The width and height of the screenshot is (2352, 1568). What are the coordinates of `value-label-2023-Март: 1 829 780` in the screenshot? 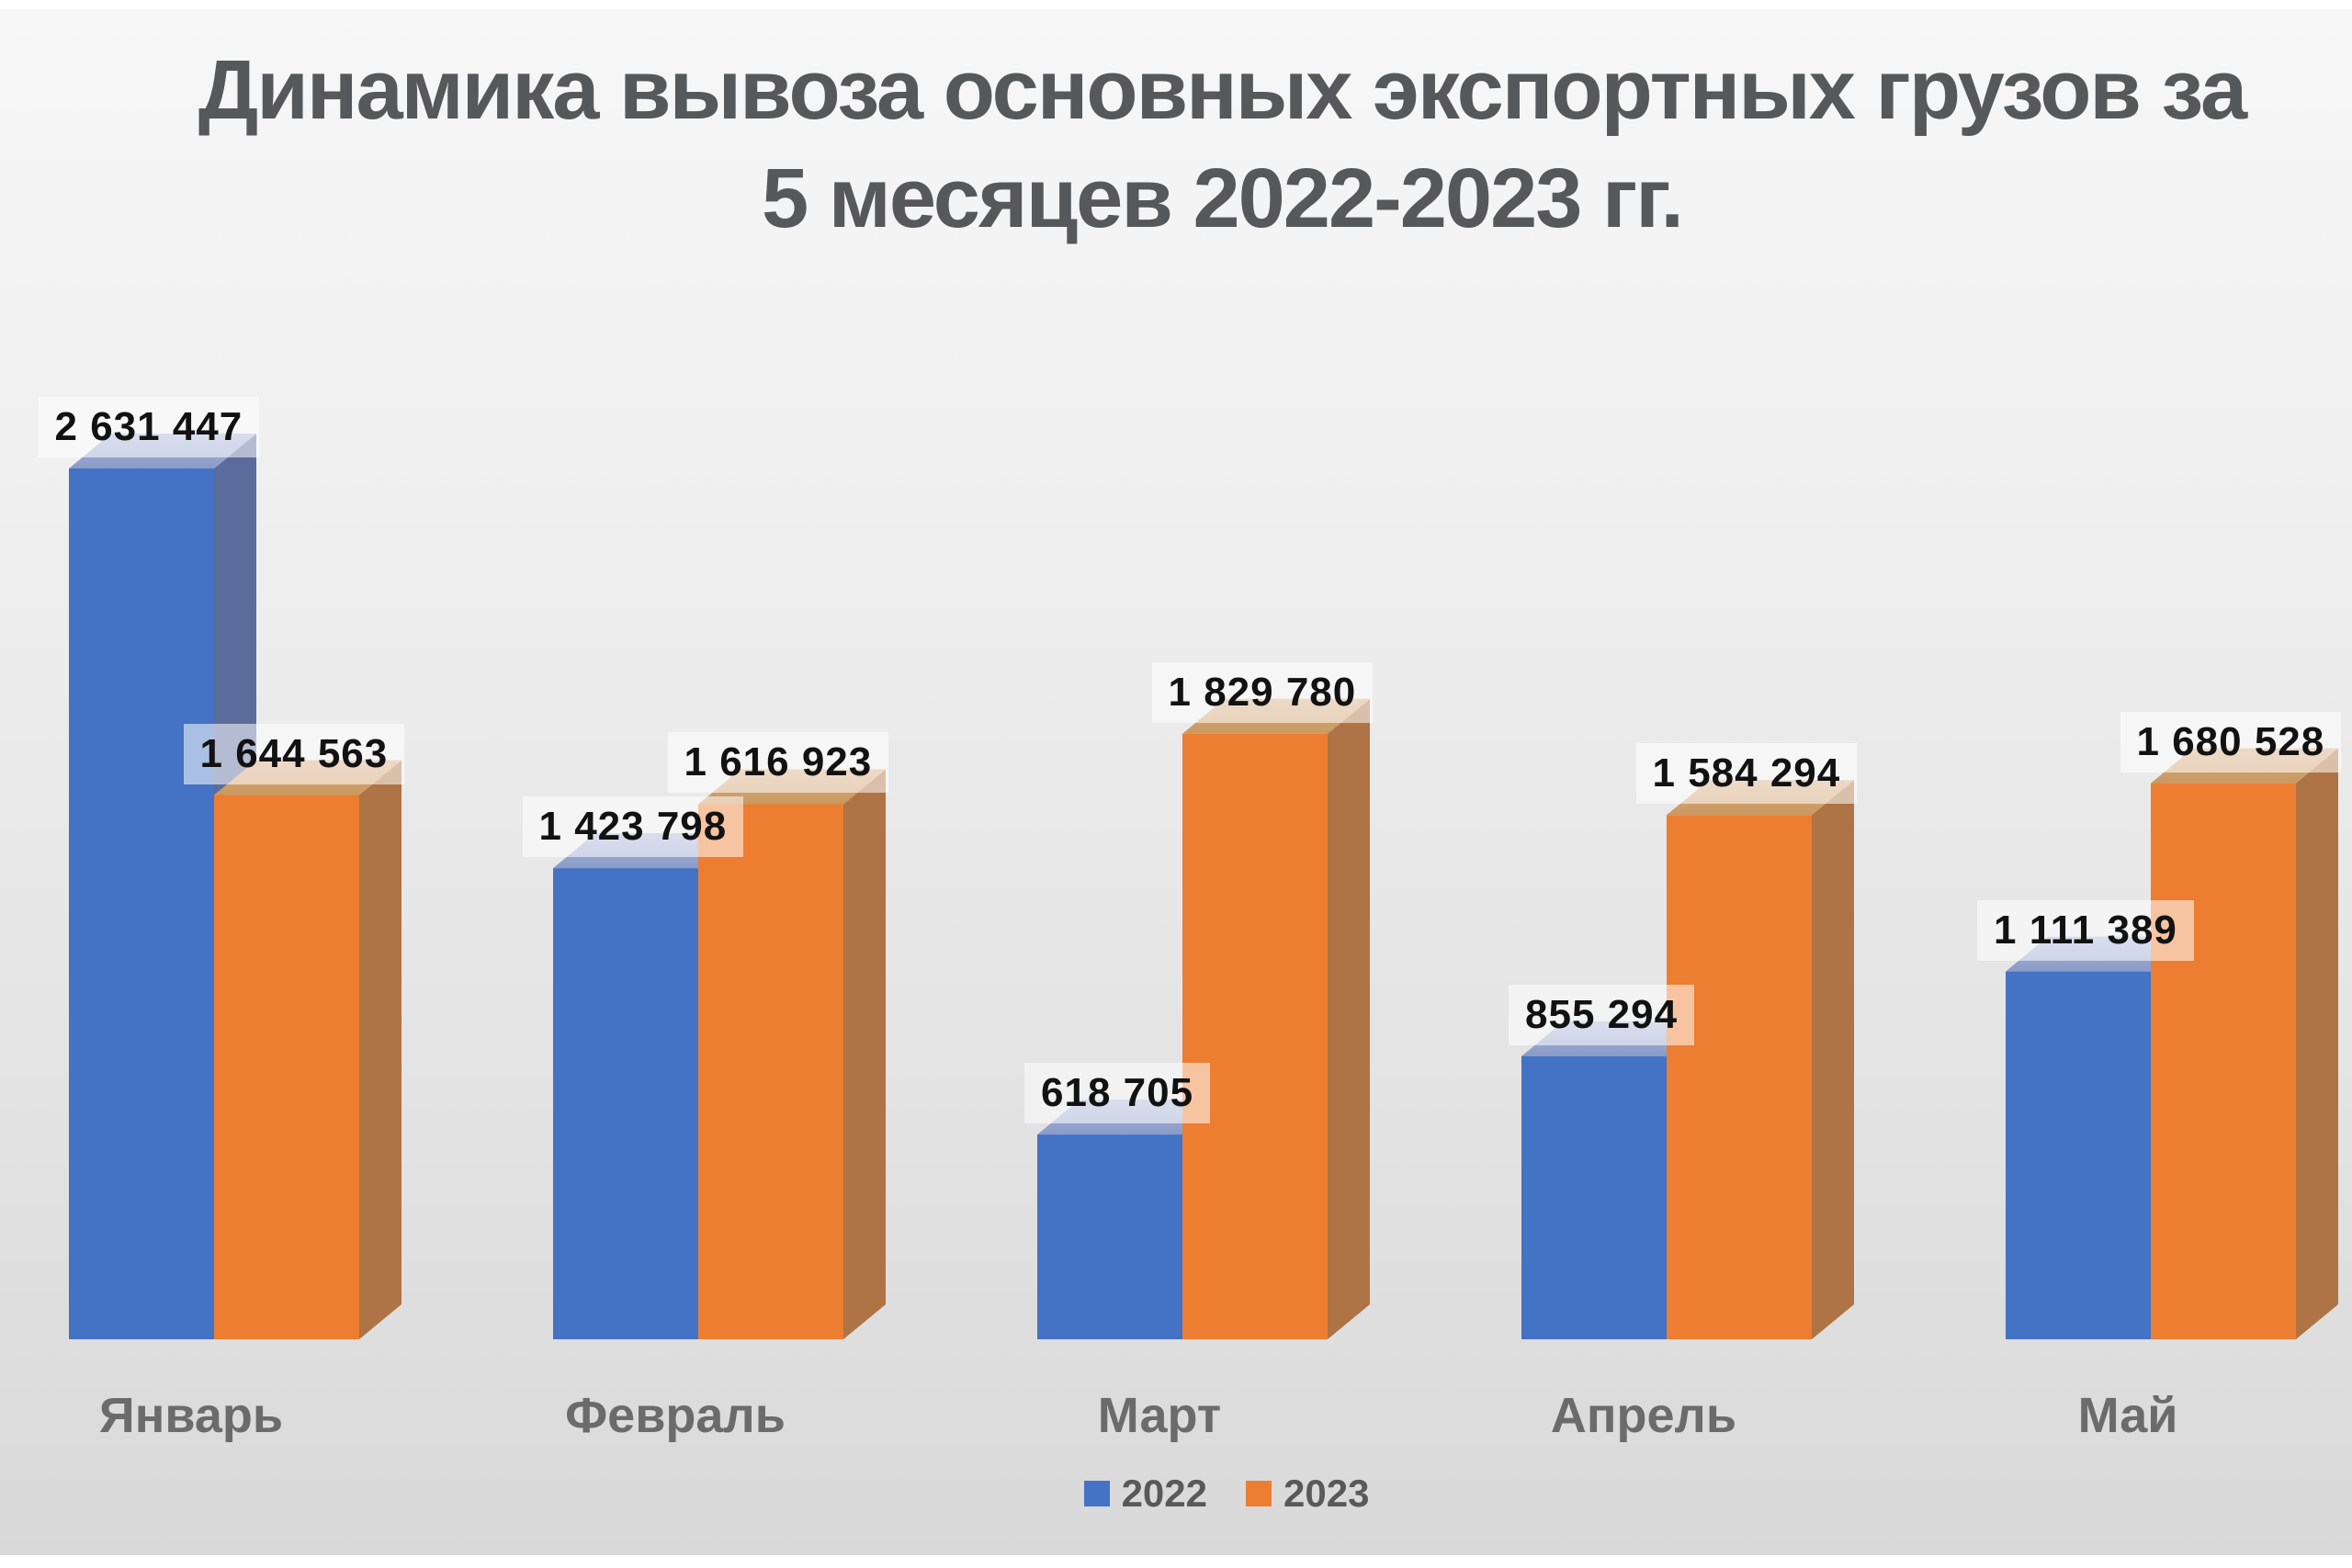 It's located at (1263, 692).